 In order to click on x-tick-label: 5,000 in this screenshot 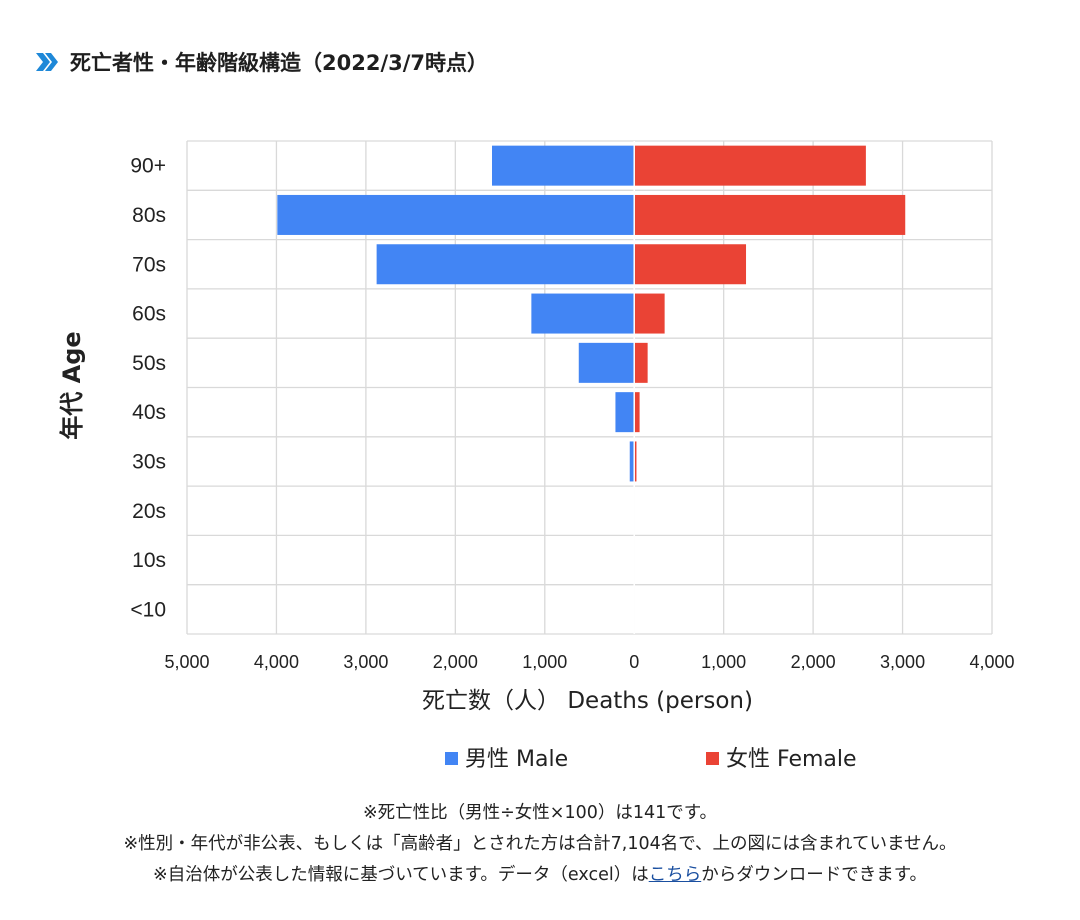, I will do `click(186, 662)`.